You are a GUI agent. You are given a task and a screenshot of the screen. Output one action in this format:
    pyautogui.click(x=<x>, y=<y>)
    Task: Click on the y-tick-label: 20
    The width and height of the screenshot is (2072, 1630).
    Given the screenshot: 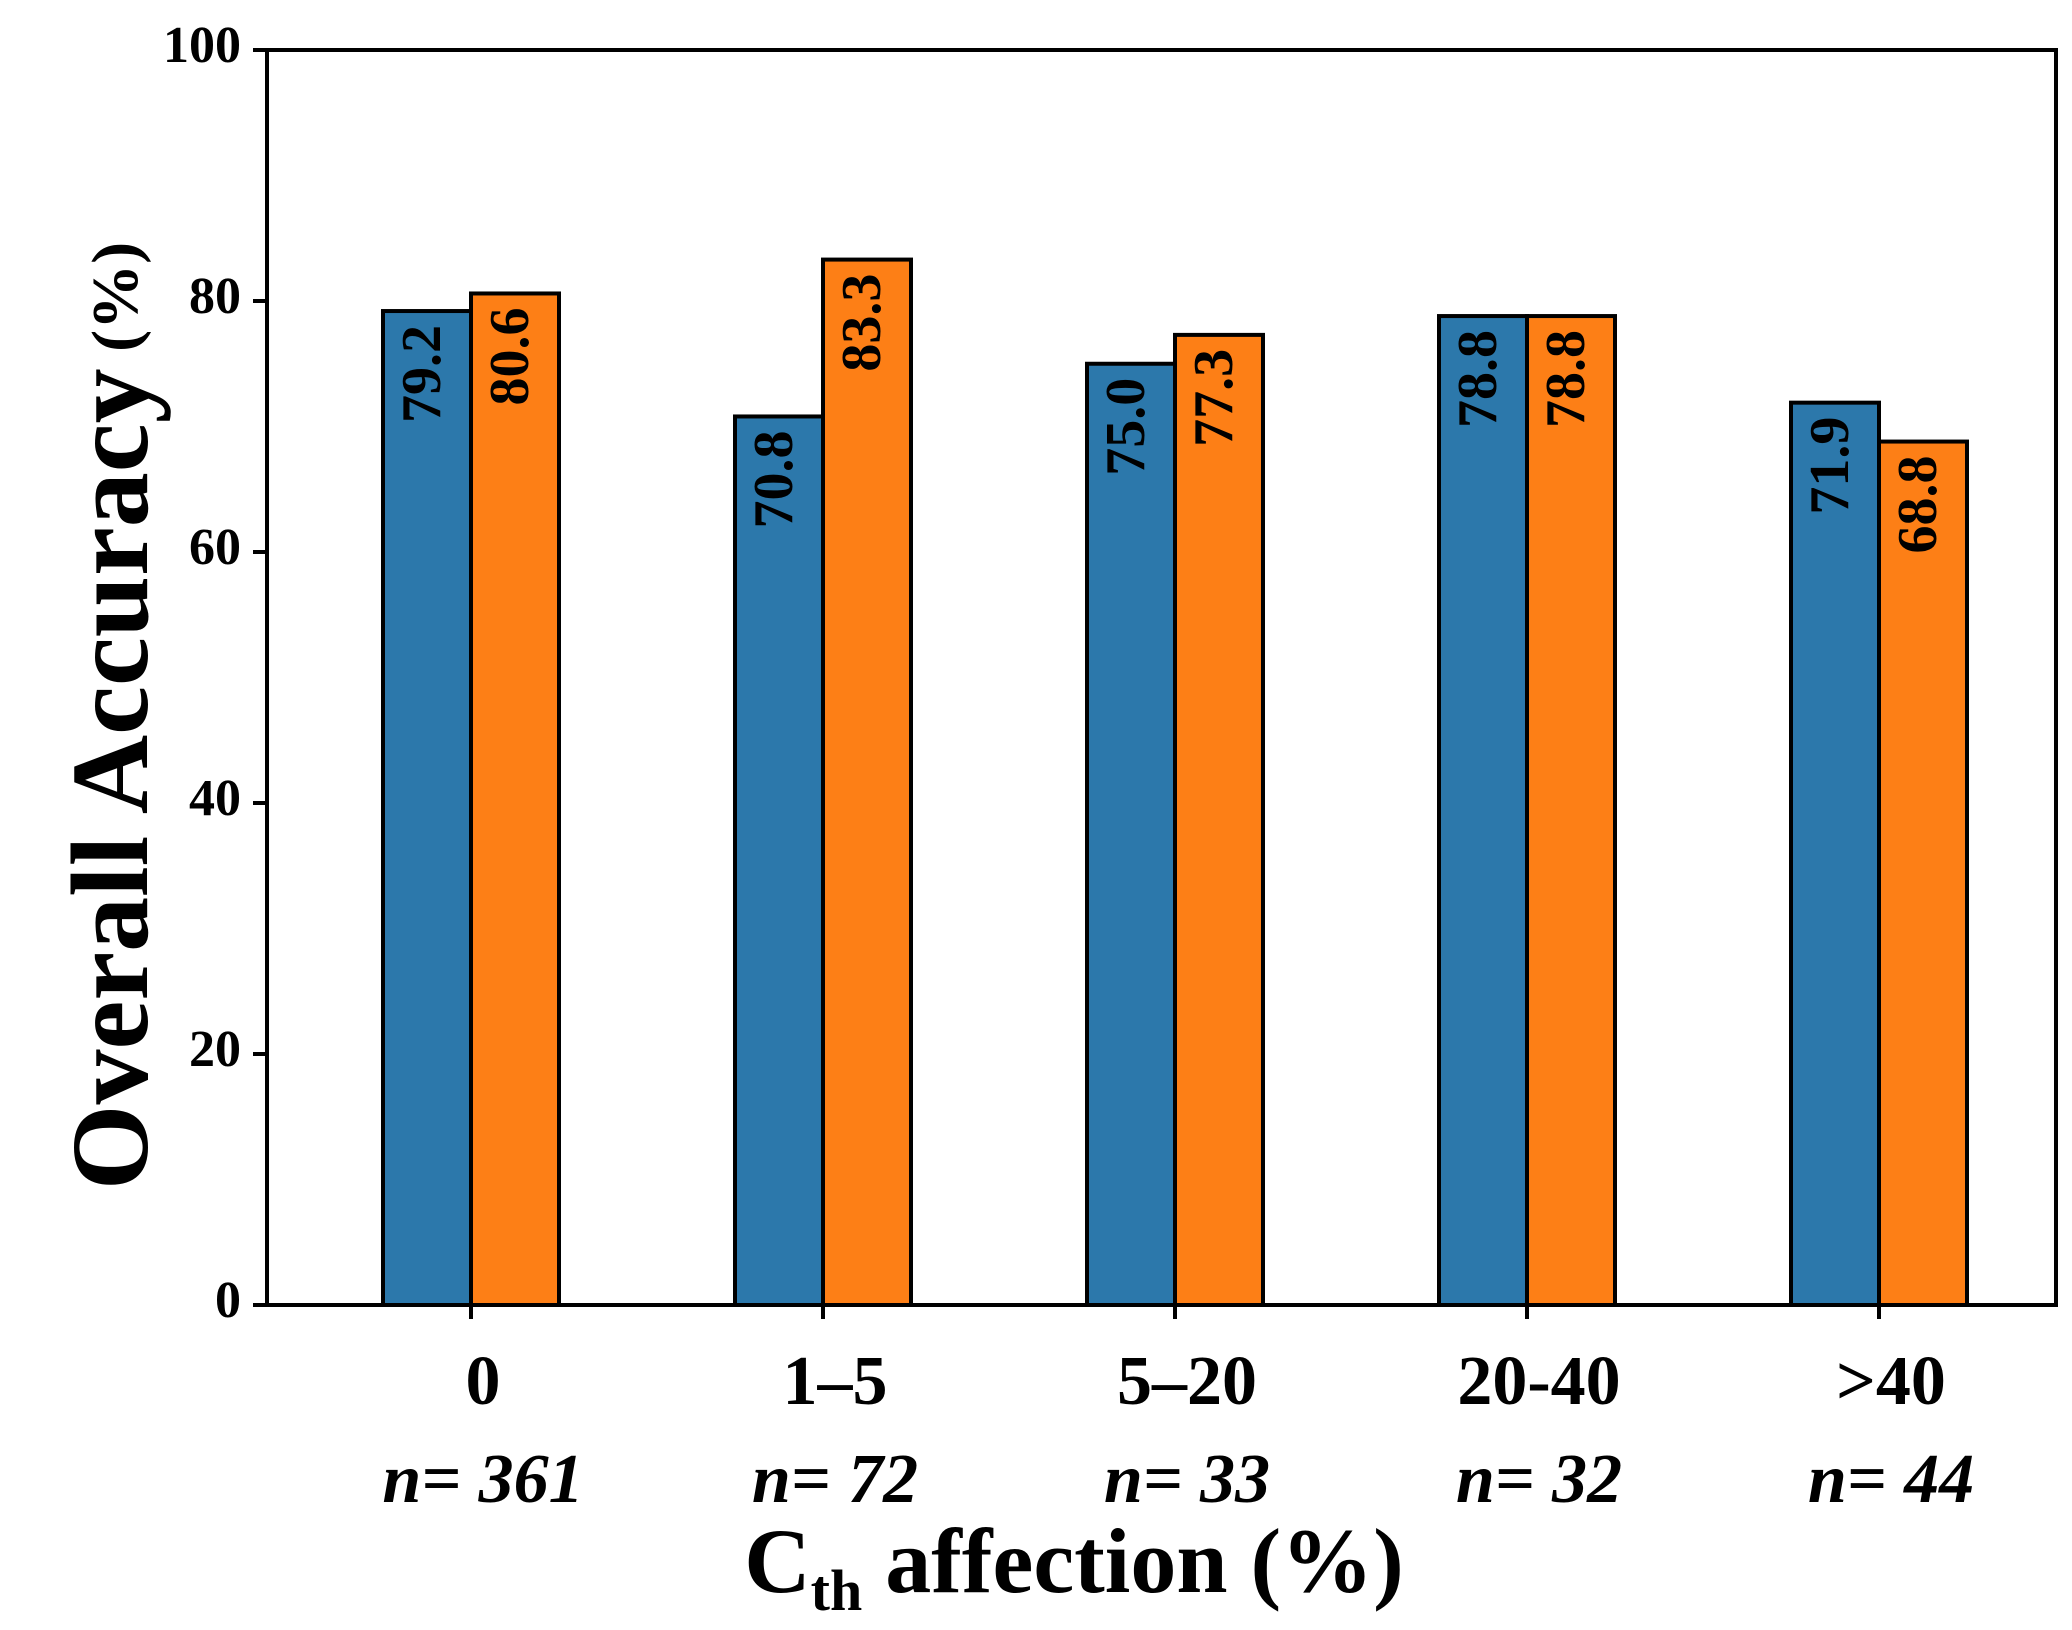 What is the action you would take?
    pyautogui.click(x=215, y=1049)
    